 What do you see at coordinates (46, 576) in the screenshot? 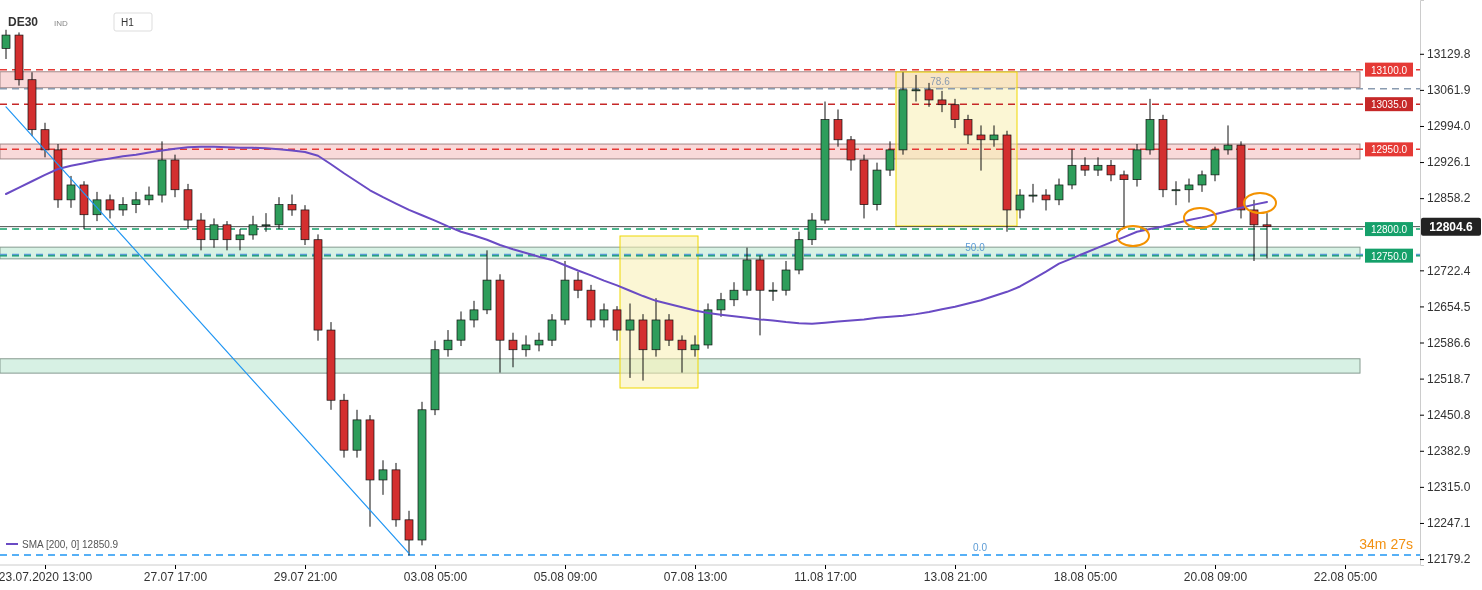
I see `x-tick-label: 23.07.2020 13:00` at bounding box center [46, 576].